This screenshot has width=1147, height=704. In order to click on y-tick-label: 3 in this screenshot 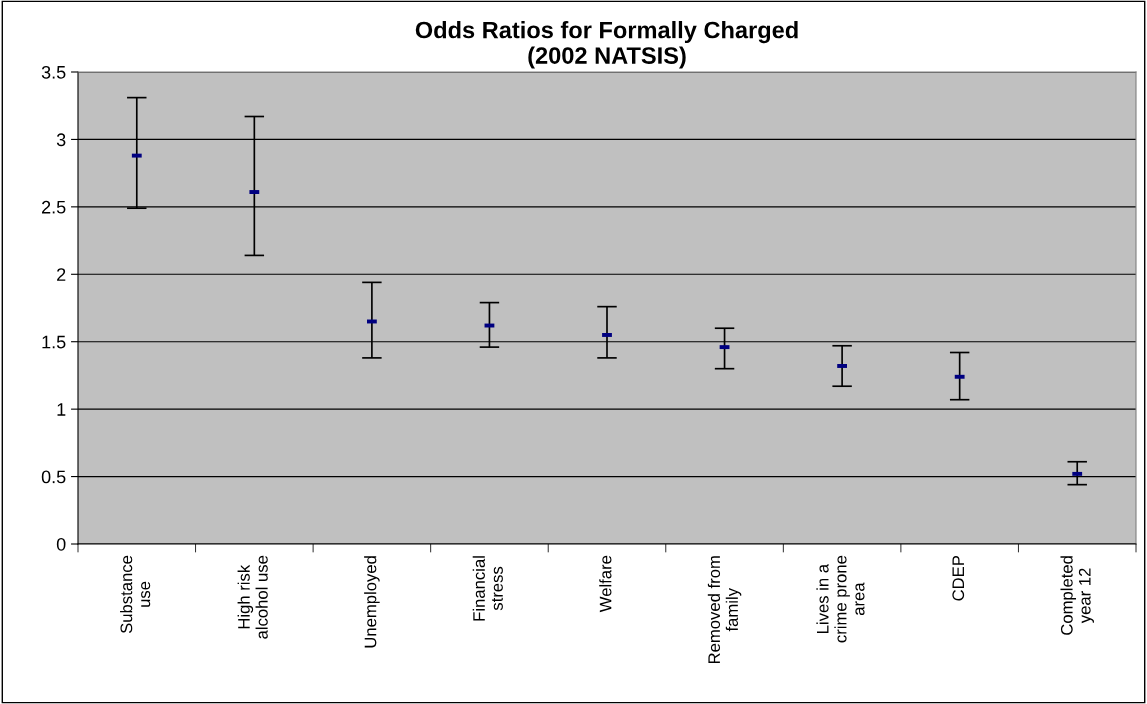, I will do `click(61, 140)`.